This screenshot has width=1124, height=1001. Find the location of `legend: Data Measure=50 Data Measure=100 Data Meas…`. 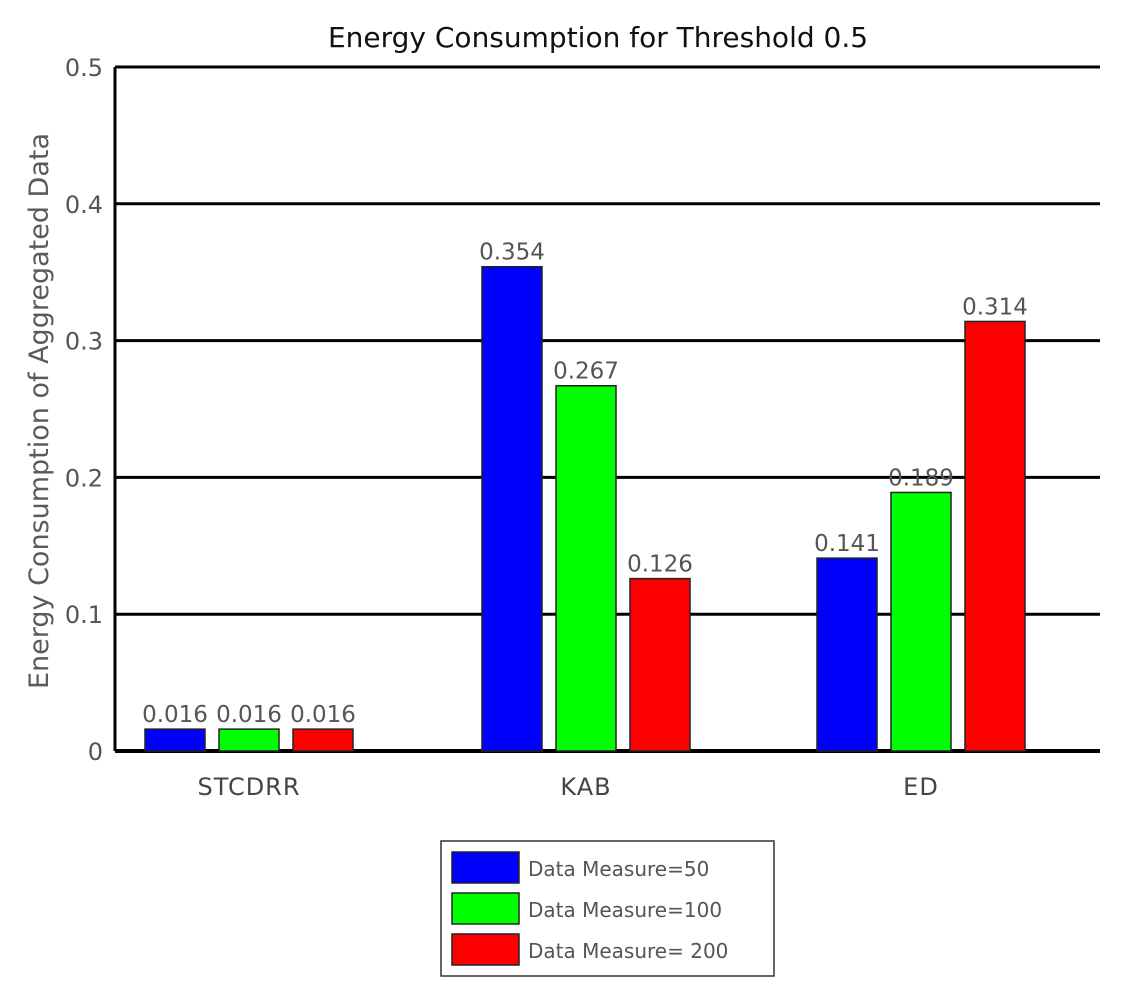

legend: Data Measure=50 Data Measure=100 Data Meas… is located at coordinates (607, 908).